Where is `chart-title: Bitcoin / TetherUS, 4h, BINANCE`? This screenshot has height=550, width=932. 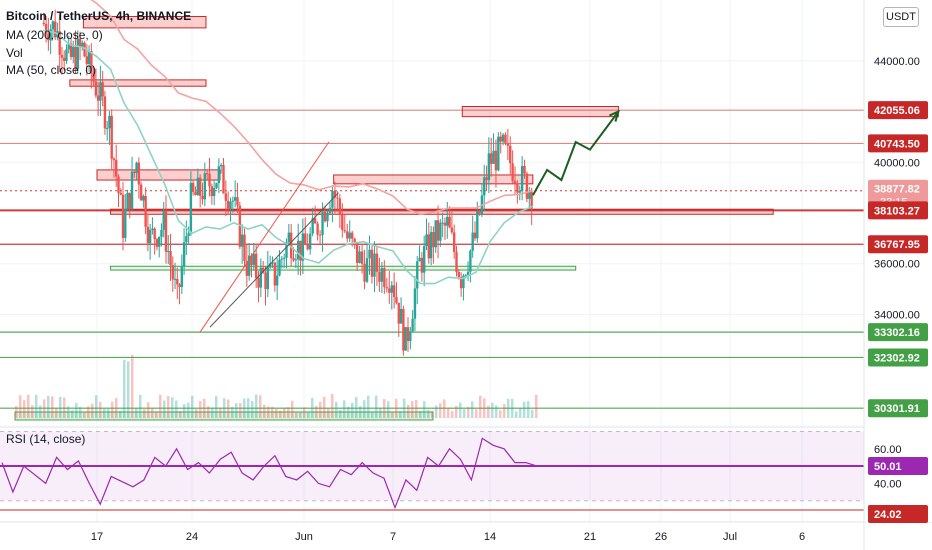 chart-title: Bitcoin / TetherUS, 4h, BINANCE is located at coordinates (99, 16).